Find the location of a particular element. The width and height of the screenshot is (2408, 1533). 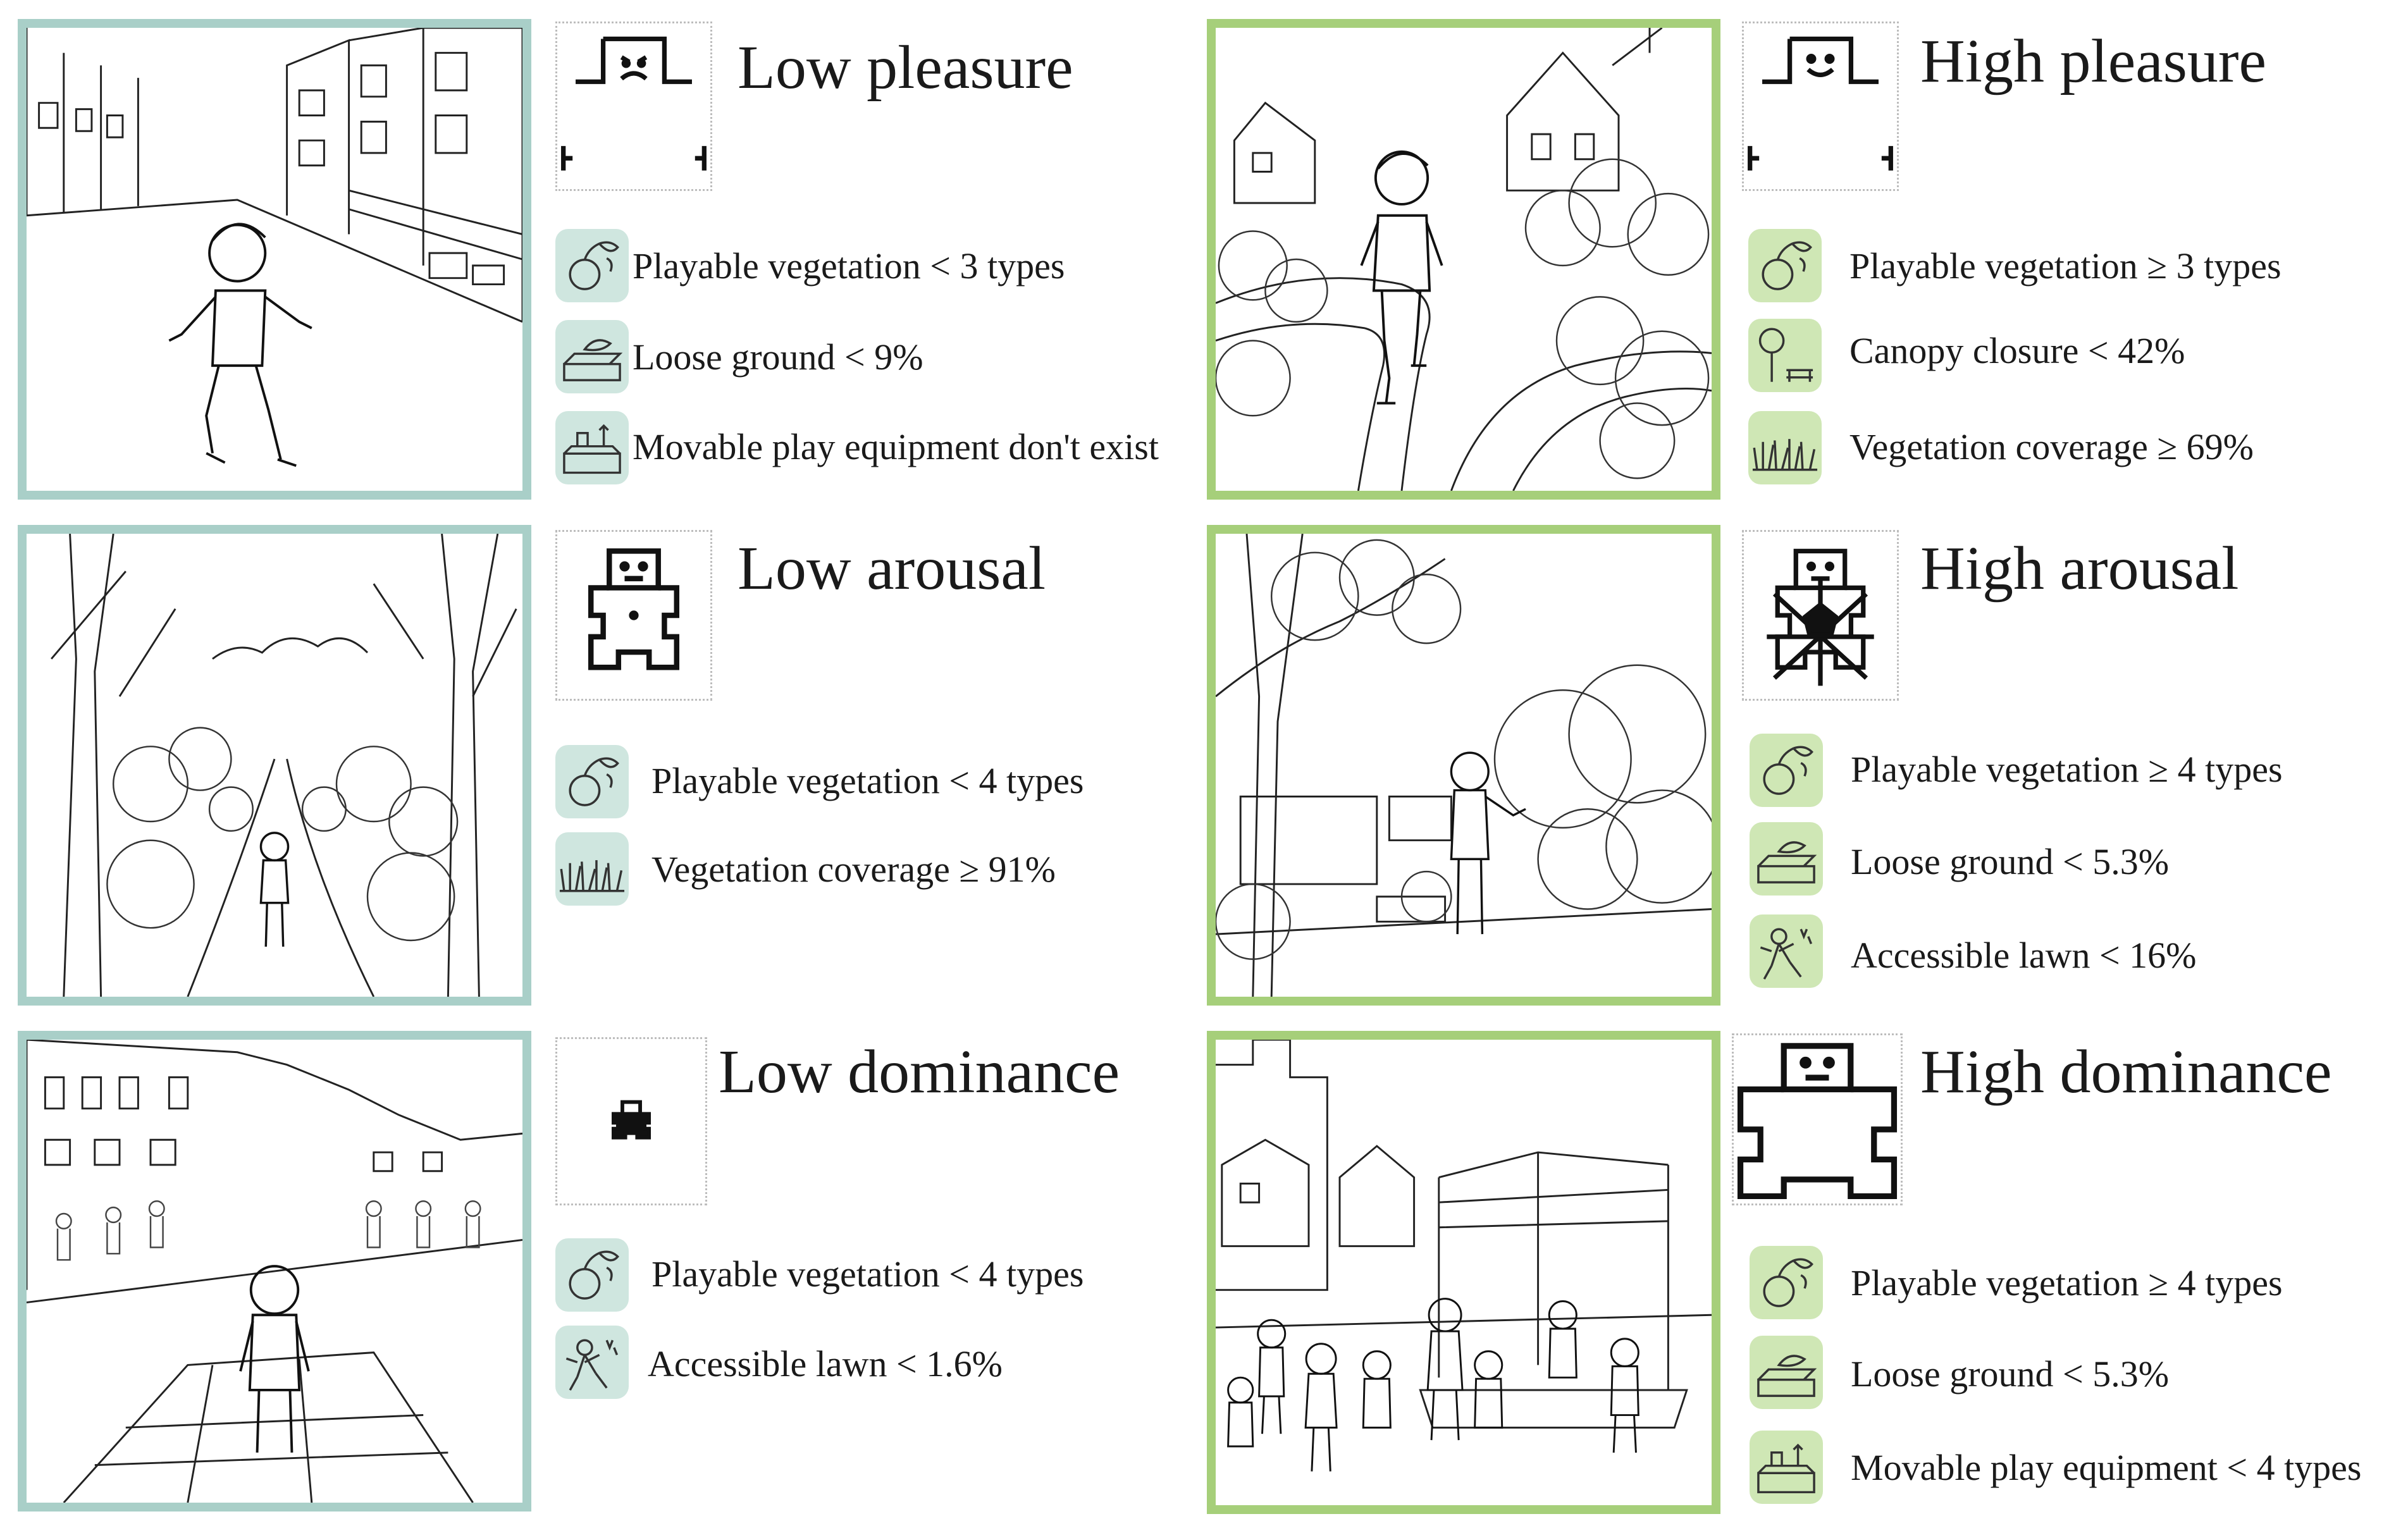

crowded-street-scene-illustration is located at coordinates (274, 1271).